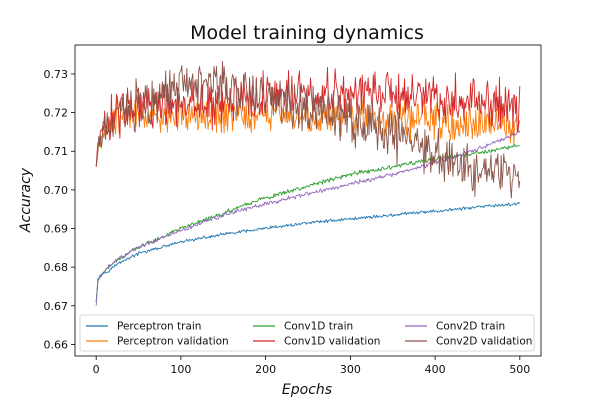 The width and height of the screenshot is (600, 400). What do you see at coordinates (307, 33) in the screenshot?
I see `chart-title: Model training dynamics` at bounding box center [307, 33].